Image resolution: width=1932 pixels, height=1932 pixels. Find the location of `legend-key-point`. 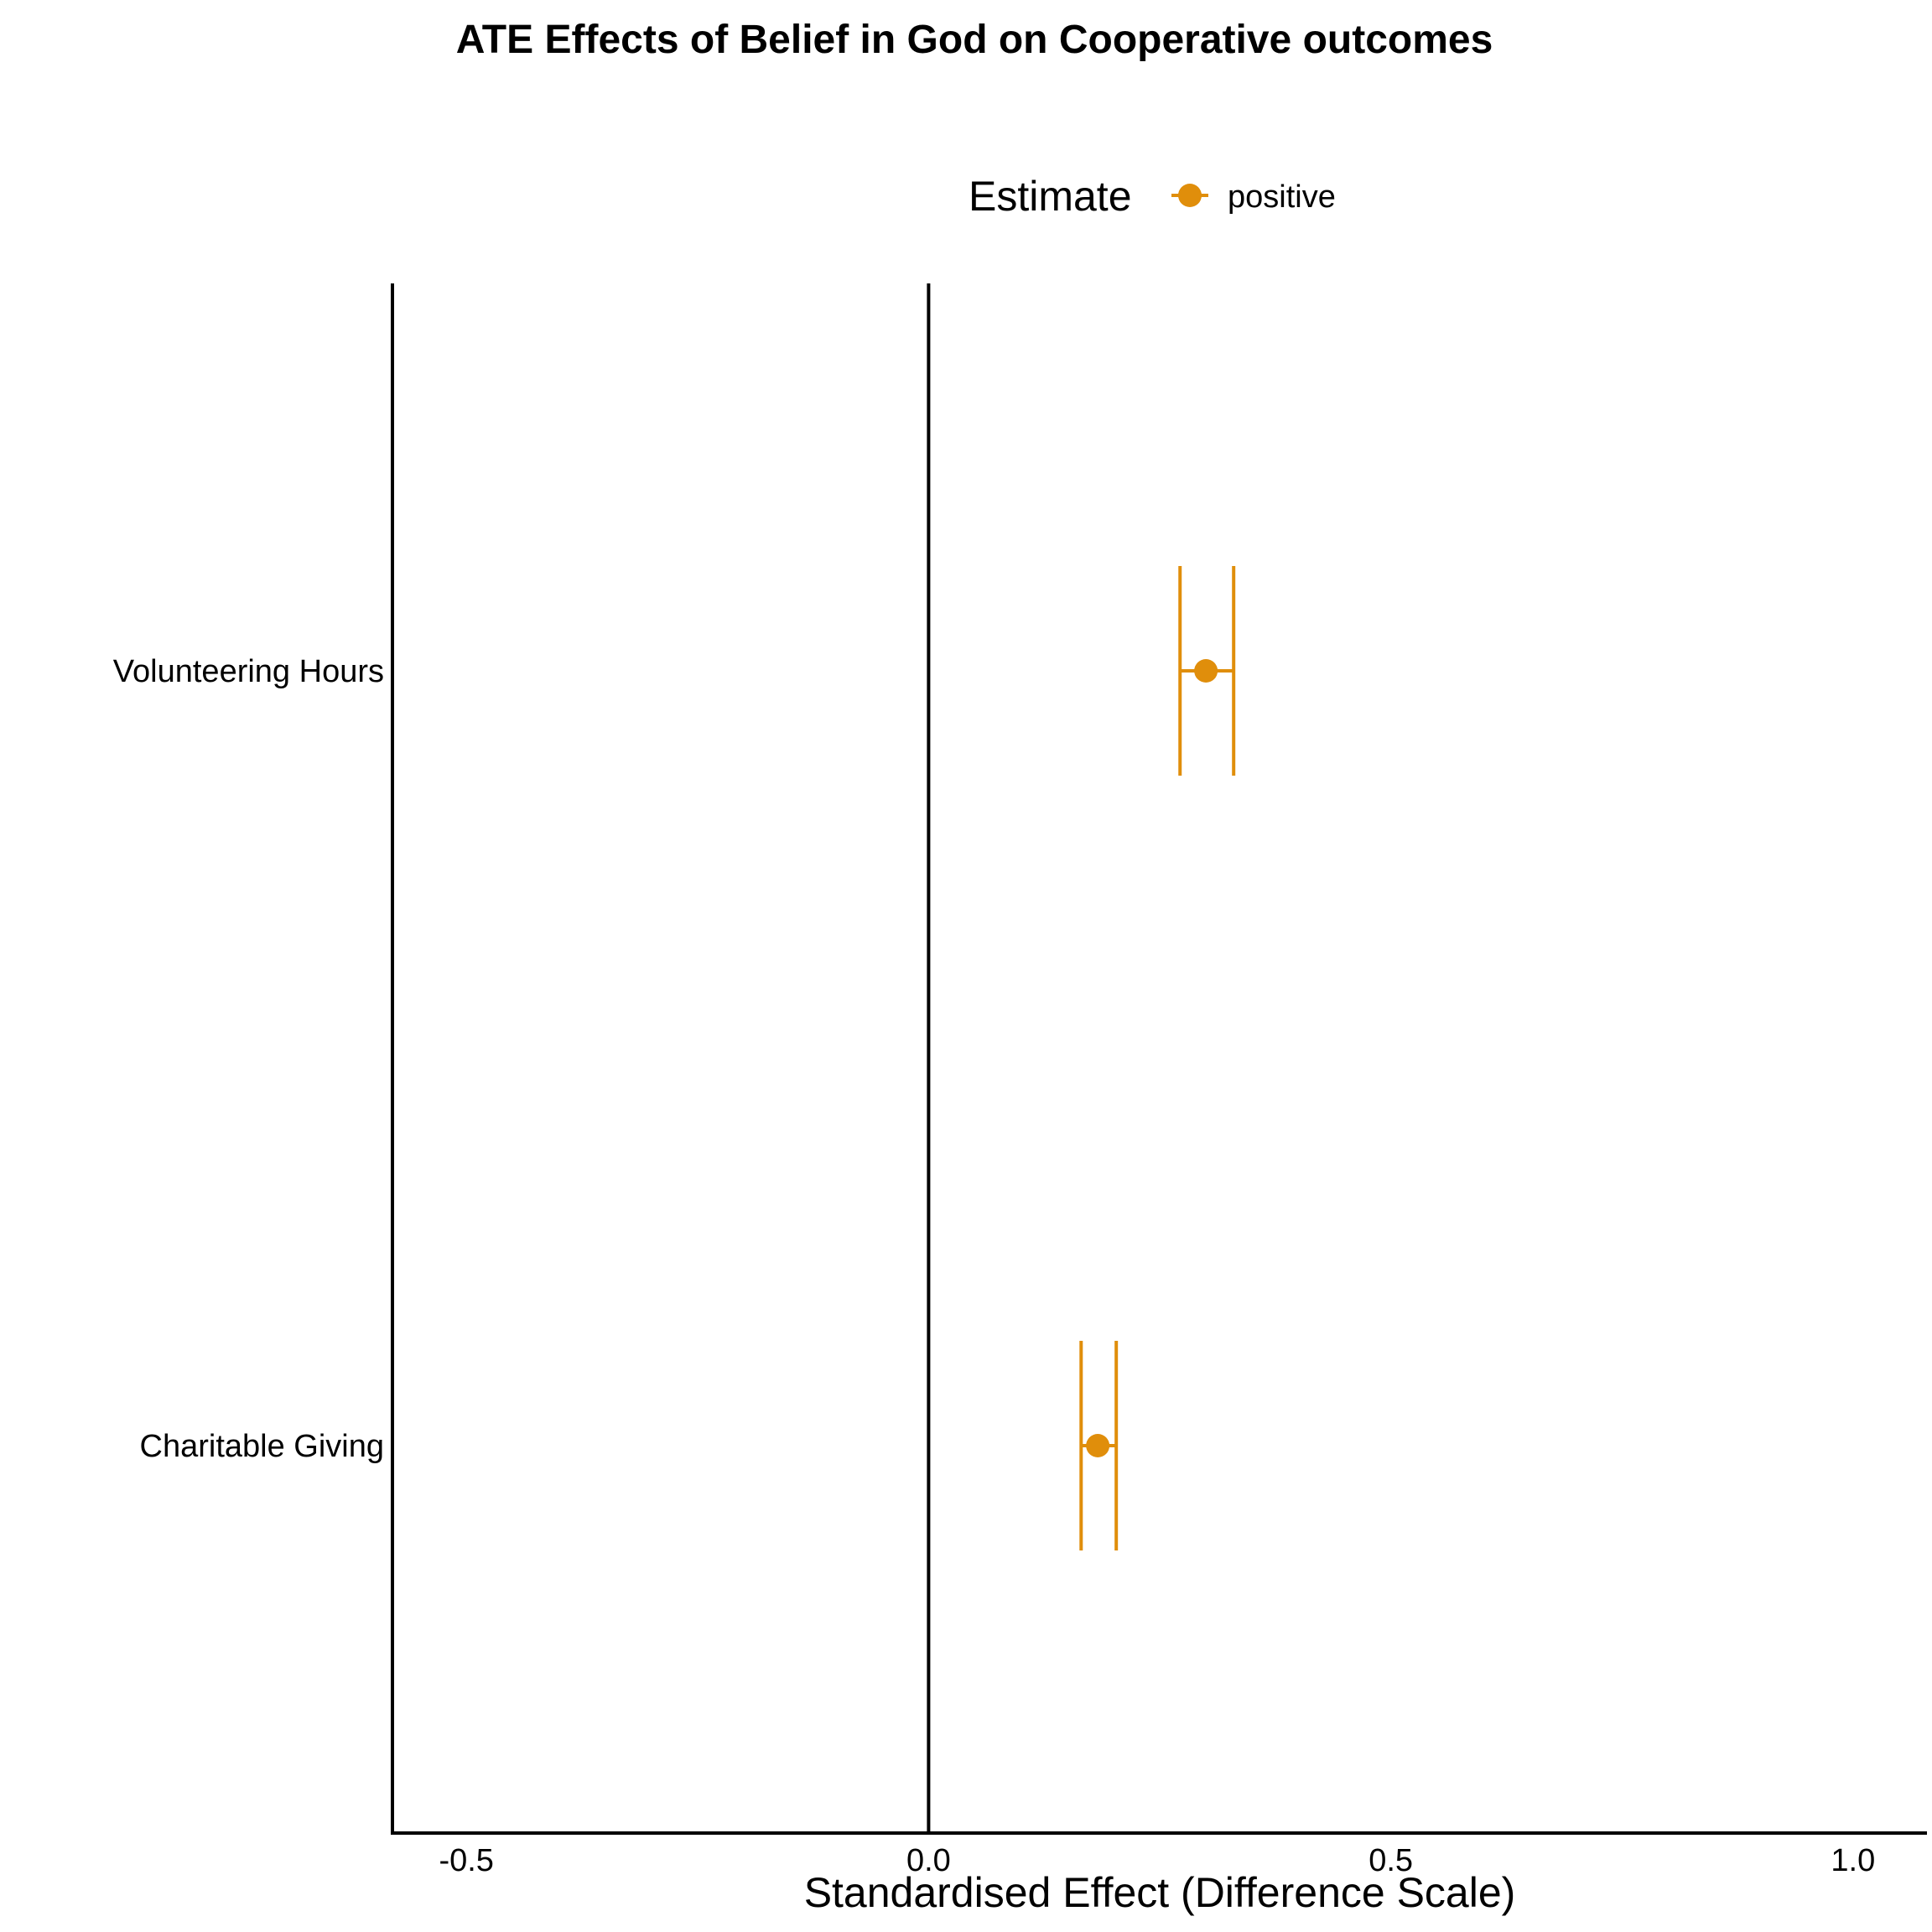

legend-key-point is located at coordinates (1190, 195).